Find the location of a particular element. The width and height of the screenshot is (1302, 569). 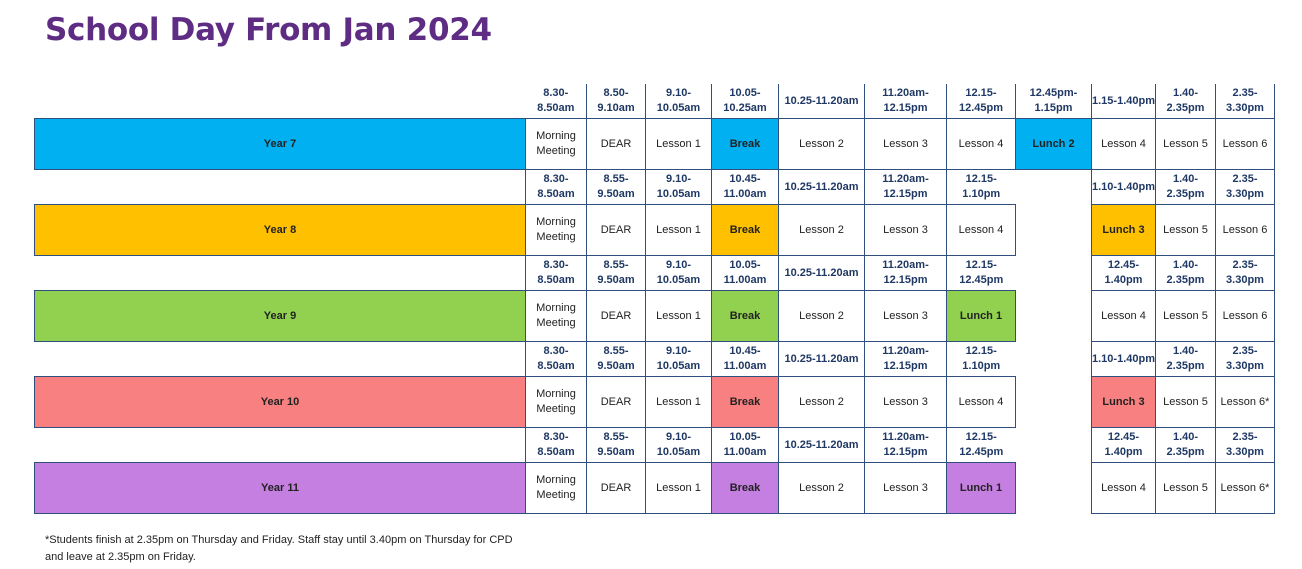

year-label: Year 10 is located at coordinates (280, 402).